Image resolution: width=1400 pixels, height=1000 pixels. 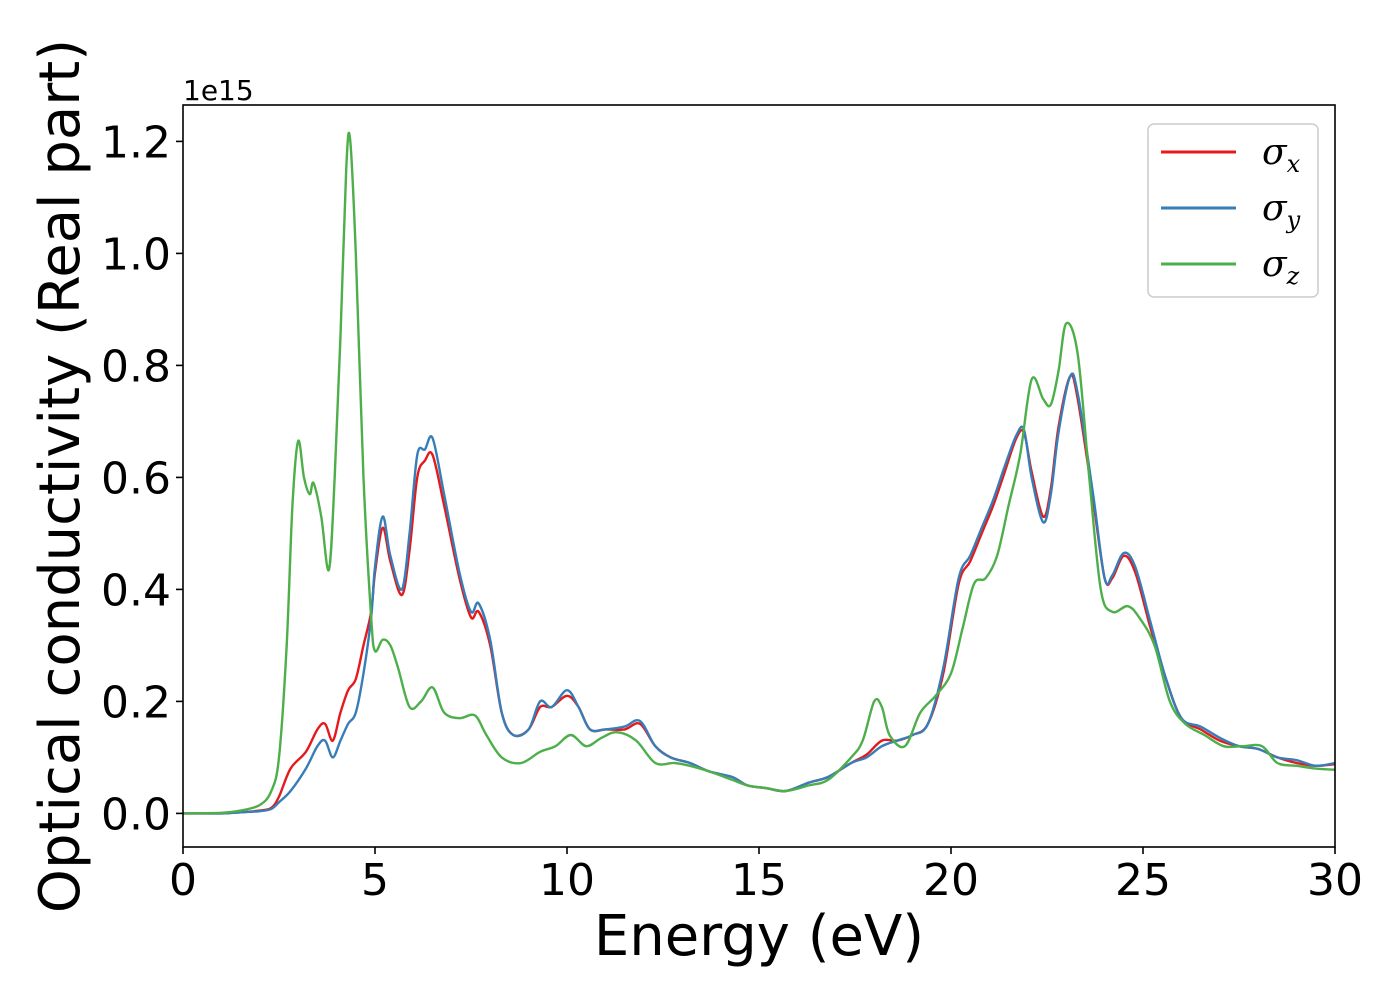 I want to click on x-tick-label: 25, so click(x=1143, y=880).